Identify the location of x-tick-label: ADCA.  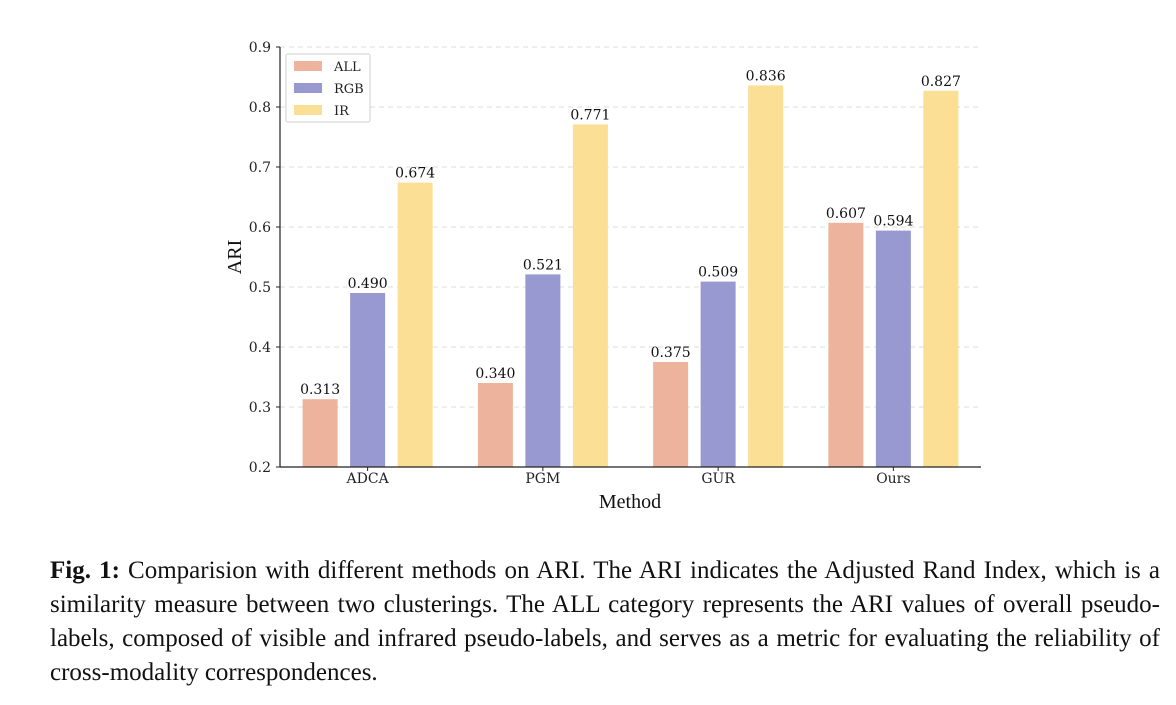
(368, 479).